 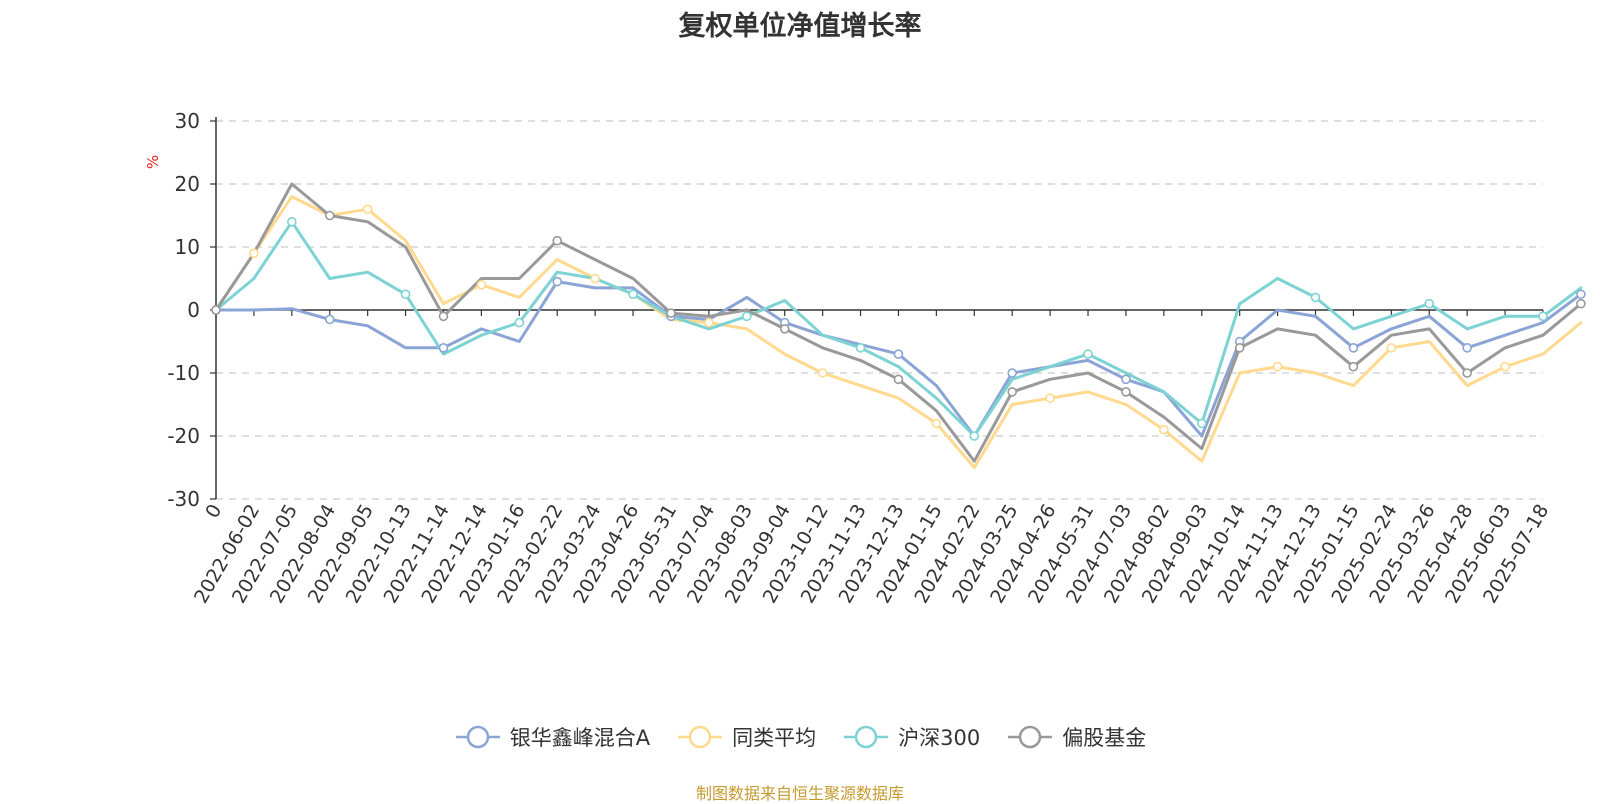 What do you see at coordinates (774, 738) in the screenshot?
I see `legend-label: 同类平均` at bounding box center [774, 738].